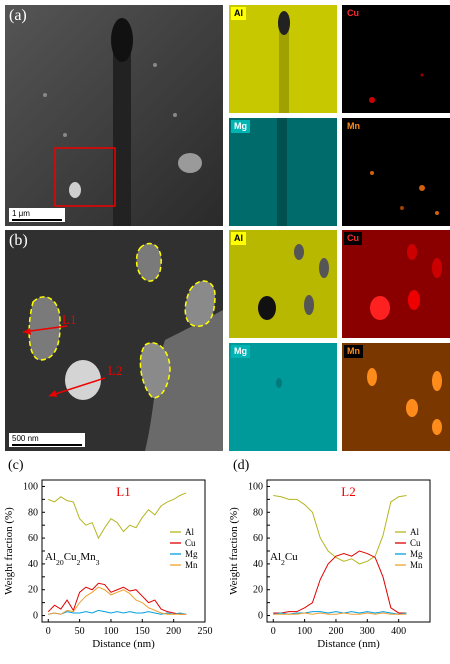 Image resolution: width=450 pixels, height=664 pixels. Describe the element at coordinates (283, 59) in the screenshot. I see `map-a-al: Al` at that location.